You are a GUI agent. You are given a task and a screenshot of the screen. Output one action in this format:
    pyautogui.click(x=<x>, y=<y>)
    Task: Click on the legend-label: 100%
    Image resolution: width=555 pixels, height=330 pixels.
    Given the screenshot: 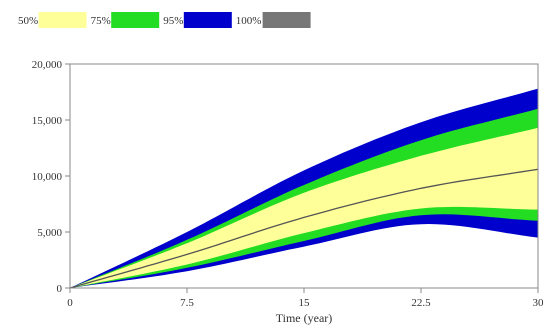 What is the action you would take?
    pyautogui.click(x=249, y=21)
    